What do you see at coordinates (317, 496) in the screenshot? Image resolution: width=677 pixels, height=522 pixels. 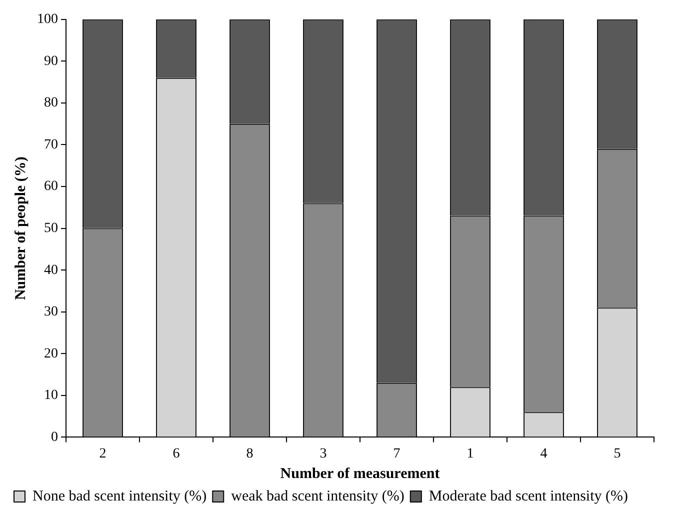 I see `legend-label: weak bad scent intensity (%)` at bounding box center [317, 496].